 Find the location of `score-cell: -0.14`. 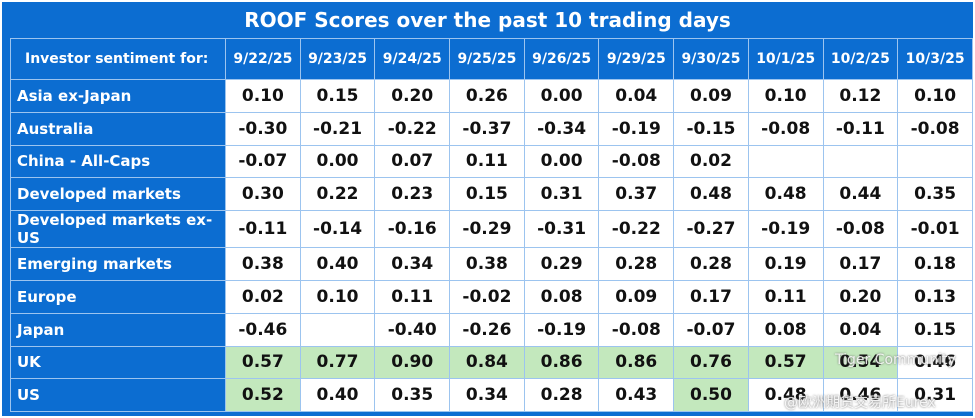

score-cell: -0.14 is located at coordinates (337, 229).